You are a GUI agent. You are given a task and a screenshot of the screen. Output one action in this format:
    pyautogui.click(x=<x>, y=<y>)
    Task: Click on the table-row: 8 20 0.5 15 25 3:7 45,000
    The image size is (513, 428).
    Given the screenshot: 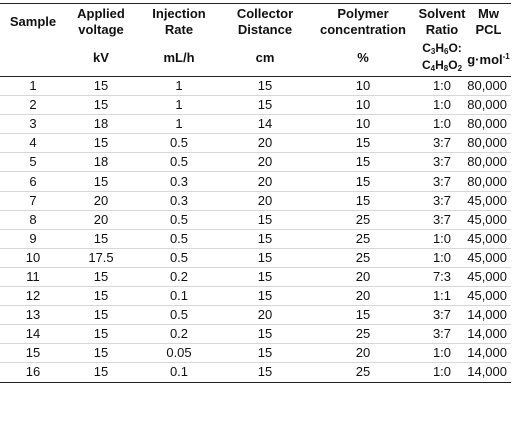 What is the action you would take?
    pyautogui.click(x=255, y=220)
    